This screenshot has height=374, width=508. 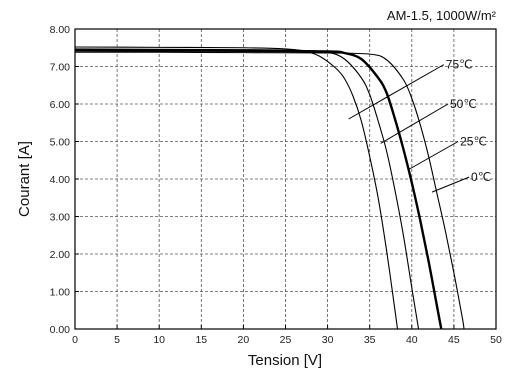 What do you see at coordinates (60, 330) in the screenshot?
I see `y-tick-label: 0.00` at bounding box center [60, 330].